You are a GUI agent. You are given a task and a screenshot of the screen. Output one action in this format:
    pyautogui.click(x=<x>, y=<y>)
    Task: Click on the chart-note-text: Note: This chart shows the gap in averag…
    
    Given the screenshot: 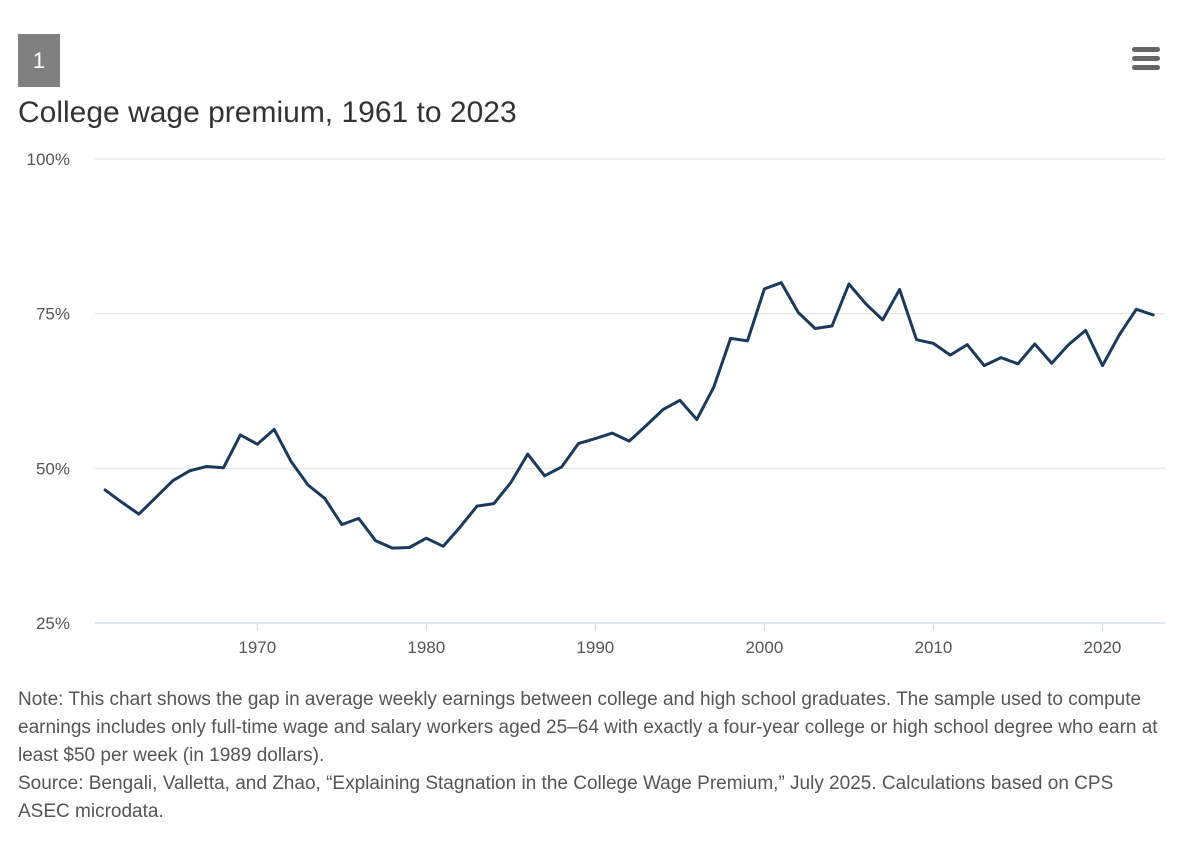 What is the action you would take?
    pyautogui.click(x=588, y=727)
    